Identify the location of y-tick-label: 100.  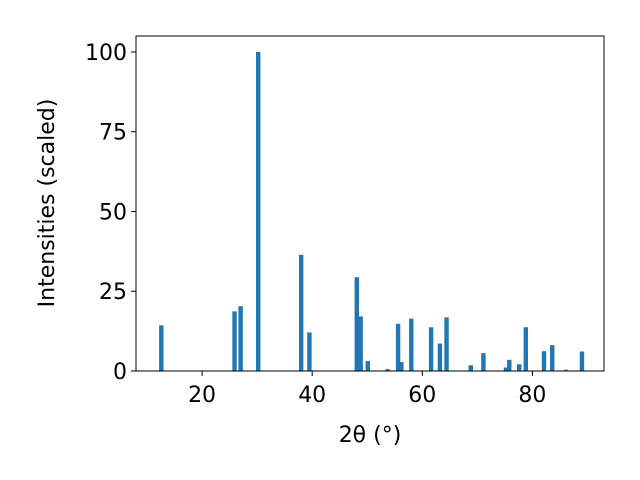
(106, 53).